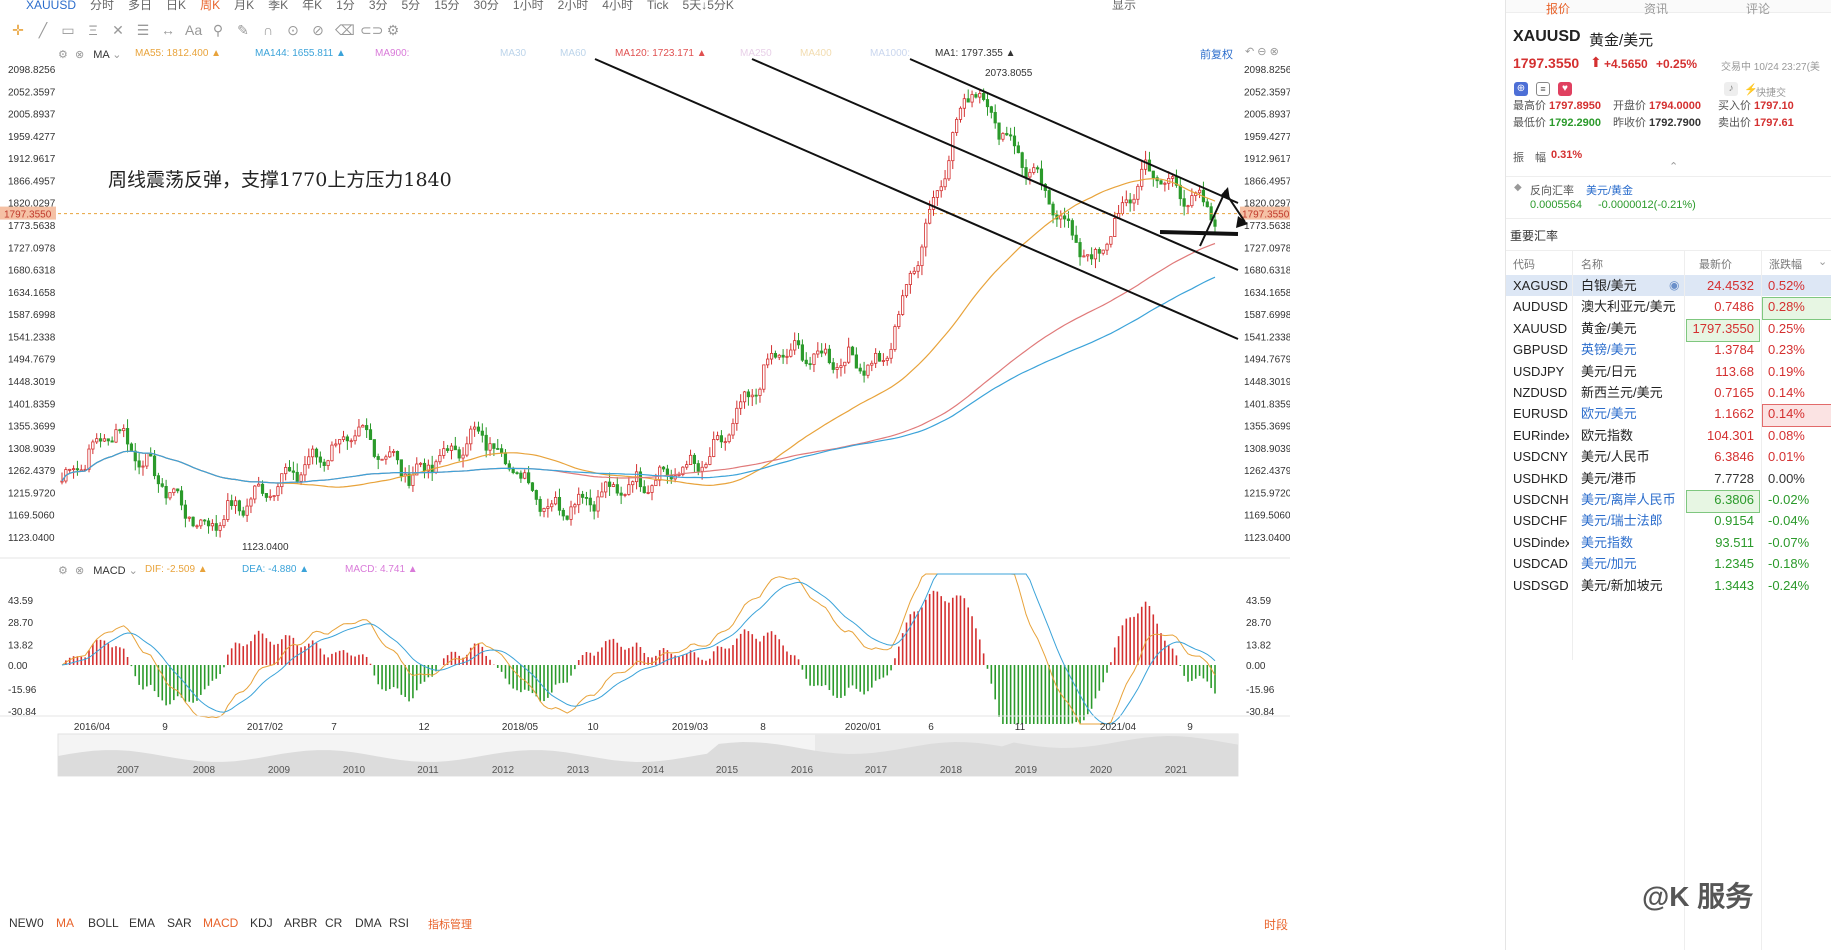  I want to click on period-tab: 5分, so click(411, 6).